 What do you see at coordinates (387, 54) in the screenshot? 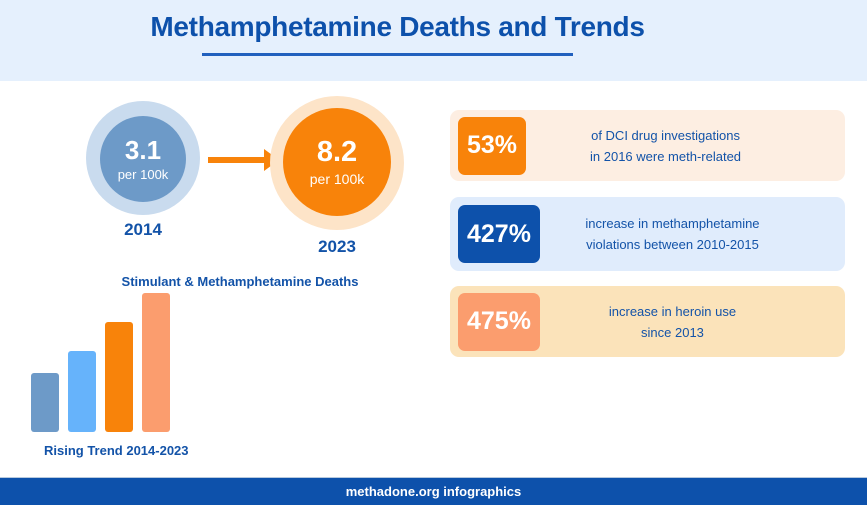
I see `title-underline` at bounding box center [387, 54].